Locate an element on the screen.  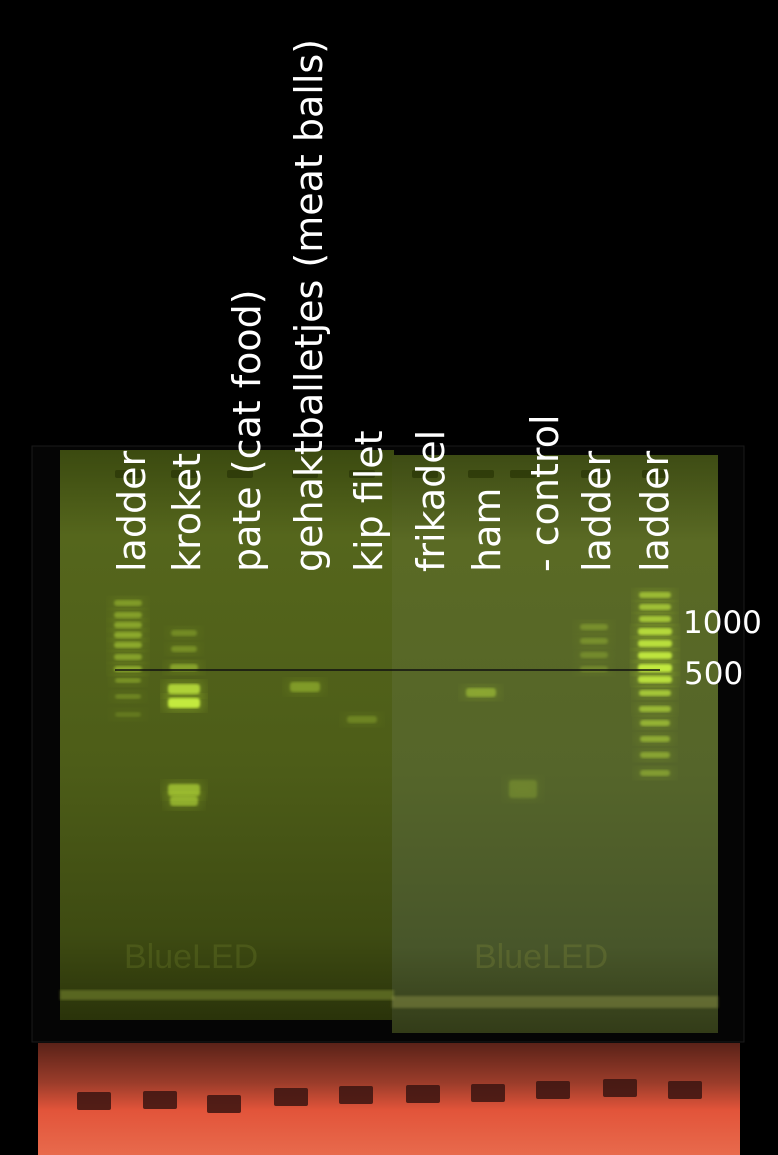
wells is located at coordinates (391, 474).